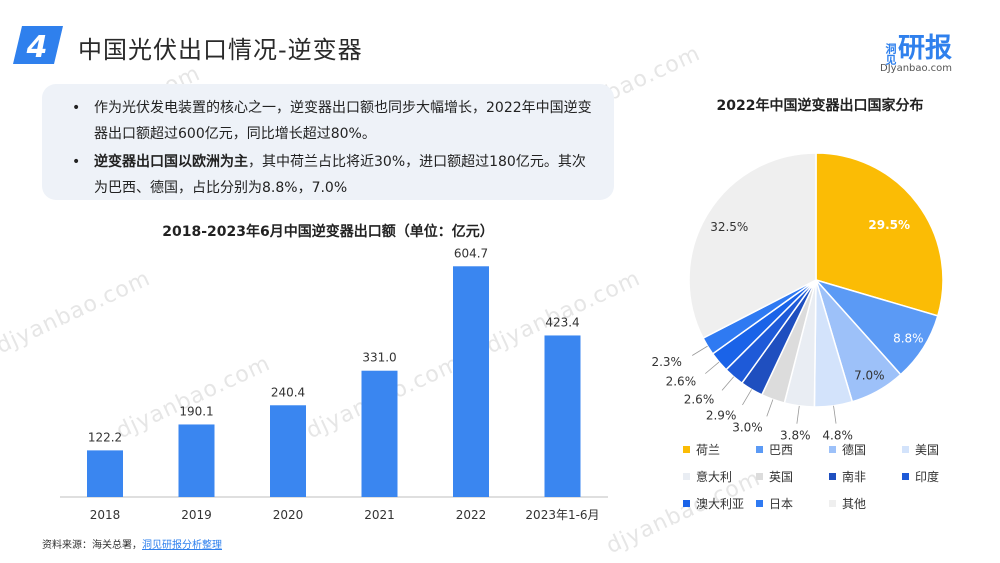 The width and height of the screenshot is (1000, 563). I want to click on legend-label: 荷兰, so click(708, 450).